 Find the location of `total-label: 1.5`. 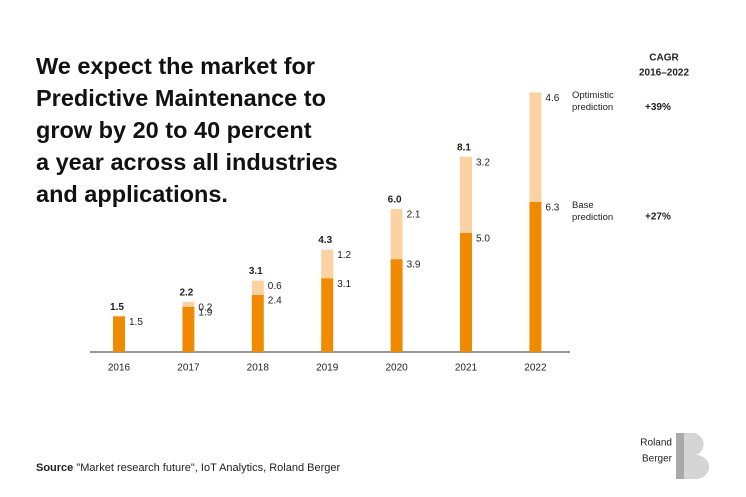

total-label: 1.5 is located at coordinates (117, 307).